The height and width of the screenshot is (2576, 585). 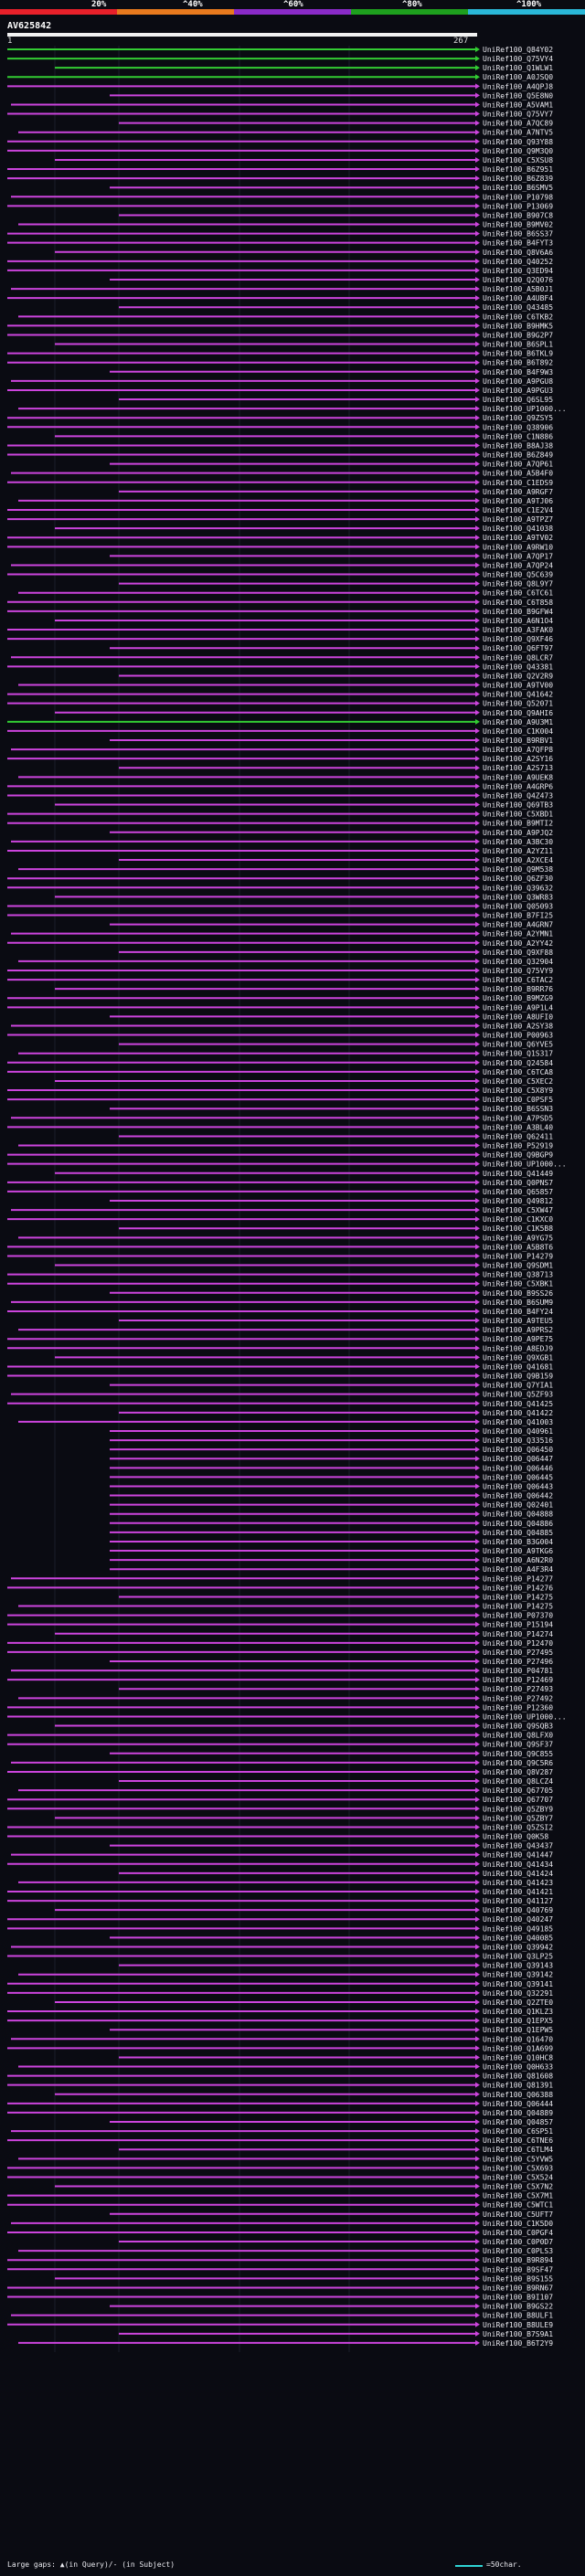 I want to click on hit-id-label: UniRef100_A9PGU8, so click(x=518, y=381).